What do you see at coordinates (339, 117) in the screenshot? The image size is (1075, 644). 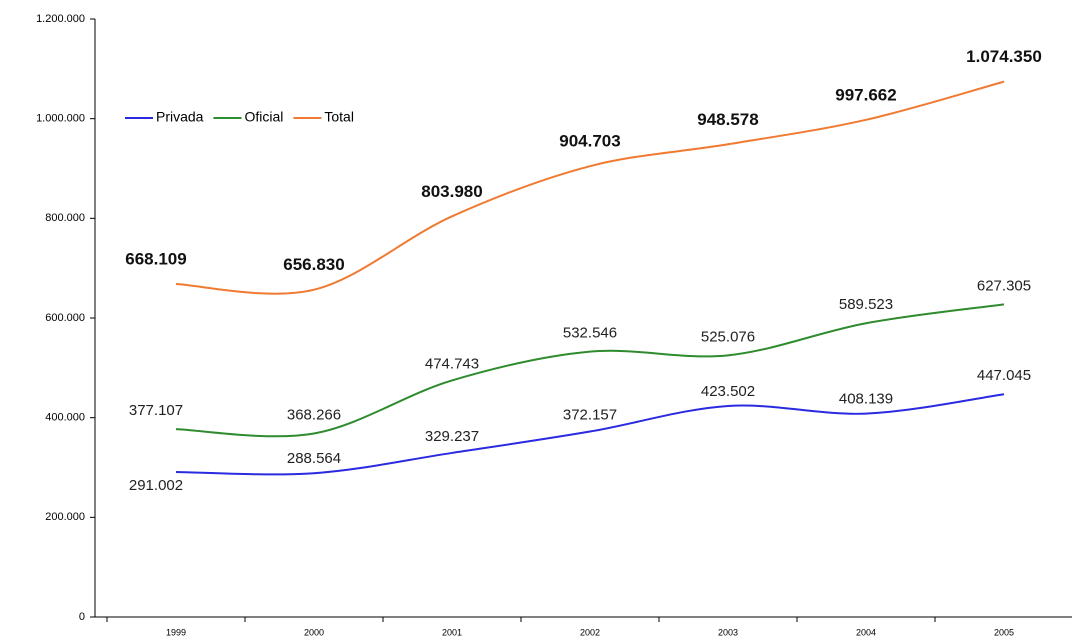 I see `legend-label: Total` at bounding box center [339, 117].